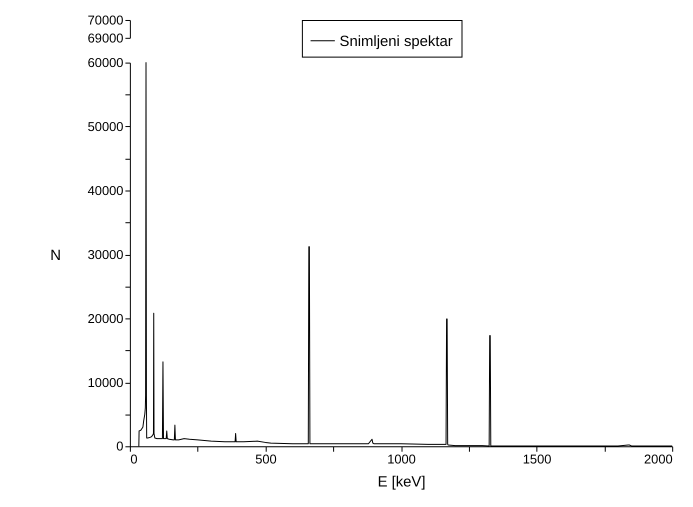 The width and height of the screenshot is (693, 507). Describe the element at coordinates (106, 382) in the screenshot. I see `y-tick-label: 10000` at that location.